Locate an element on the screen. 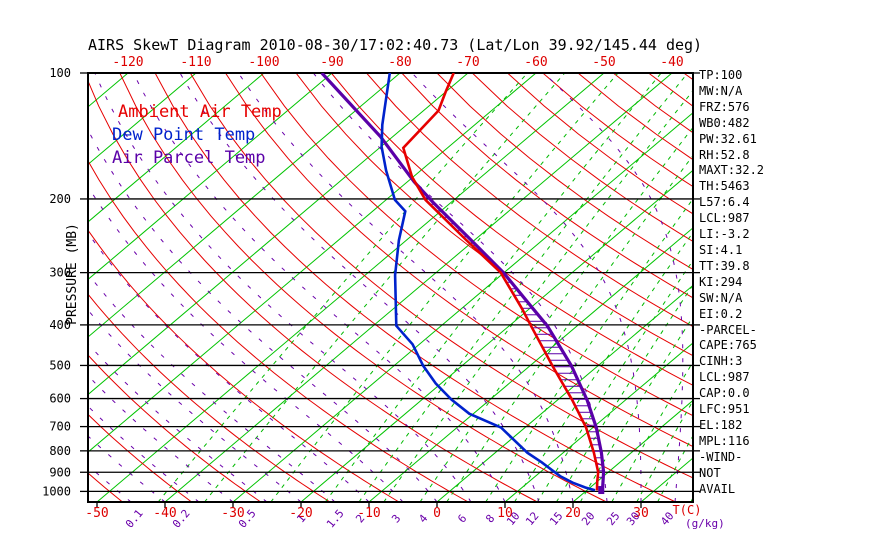  pressure-axis-title: PRESSURE (MB) is located at coordinates (72, 274).